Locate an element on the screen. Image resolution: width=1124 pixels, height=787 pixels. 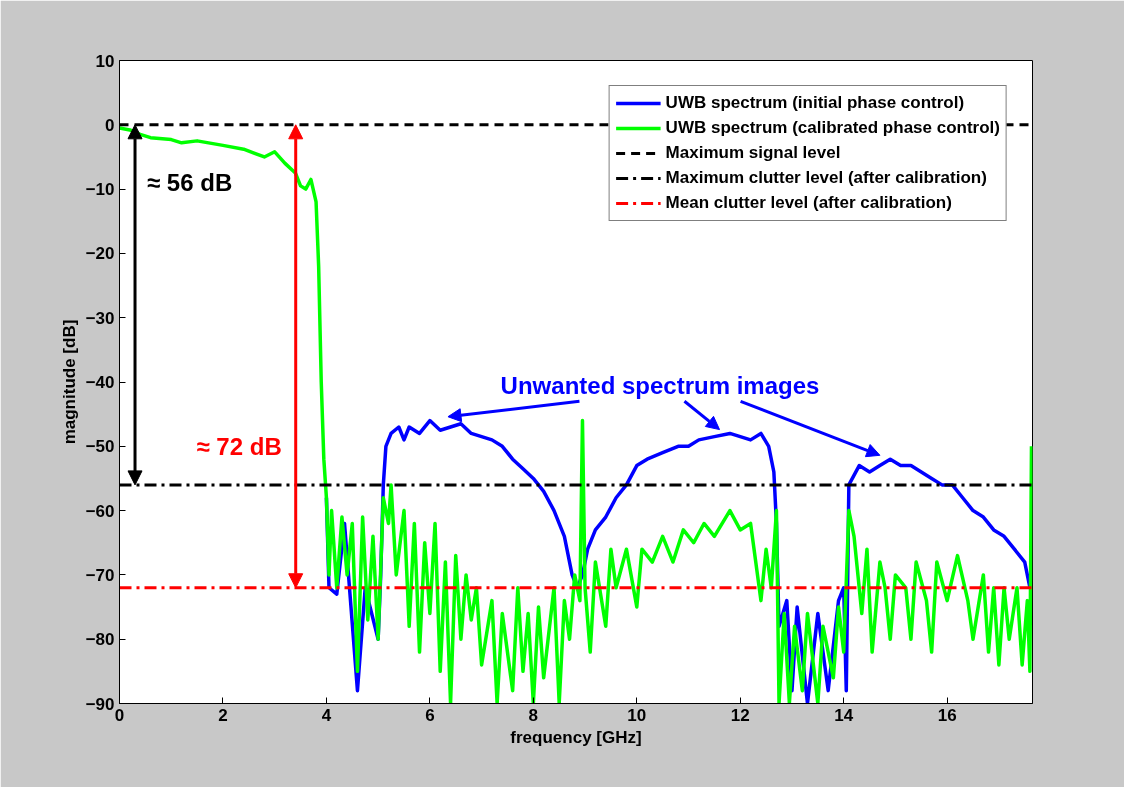
x-tick-label: 6 is located at coordinates (430, 715).